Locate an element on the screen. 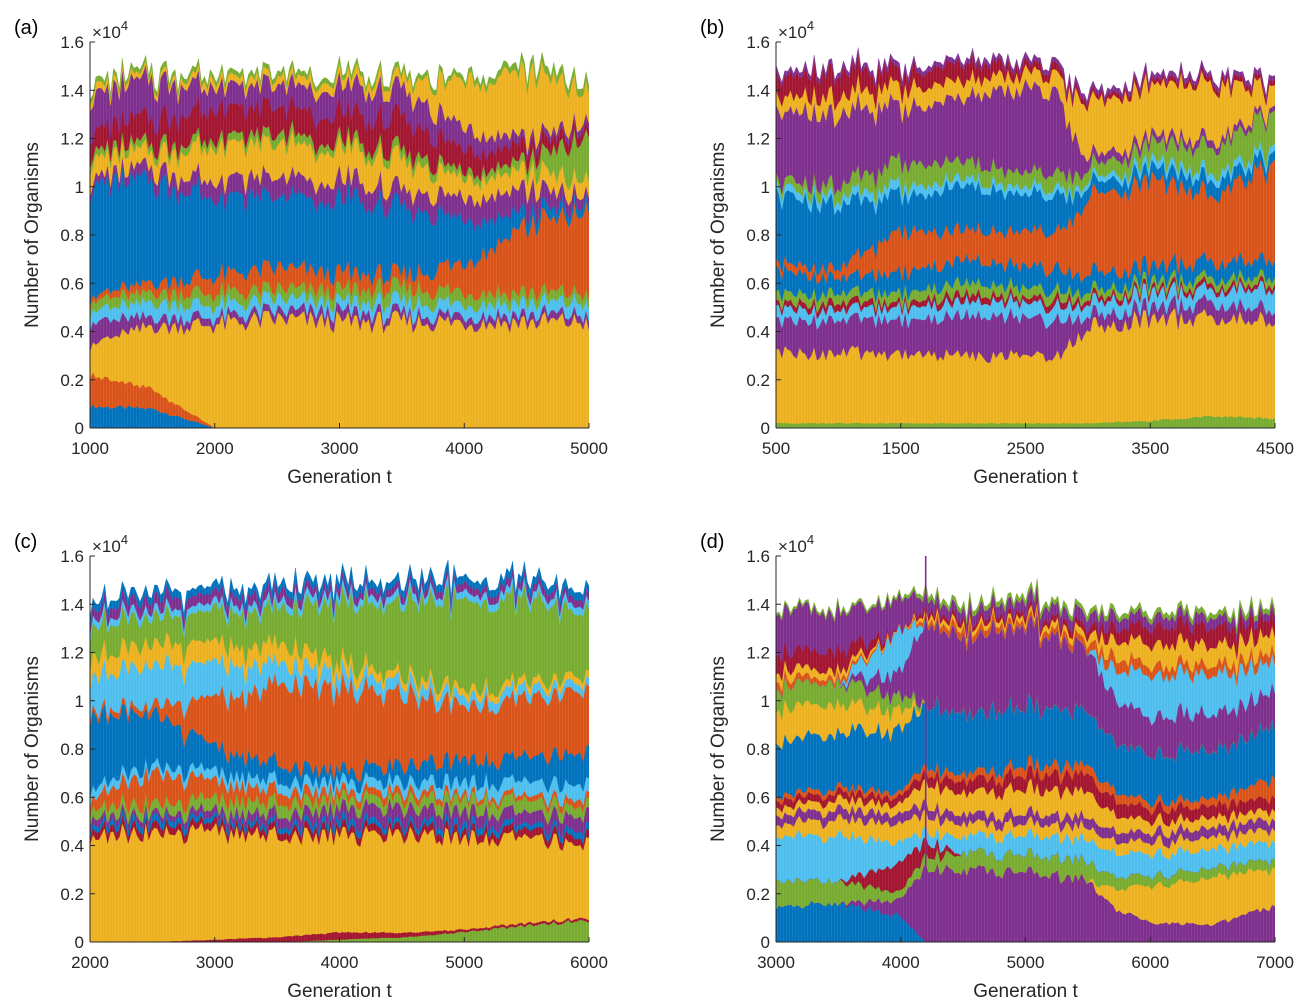  panel-label: (b) is located at coordinates (712, 28).